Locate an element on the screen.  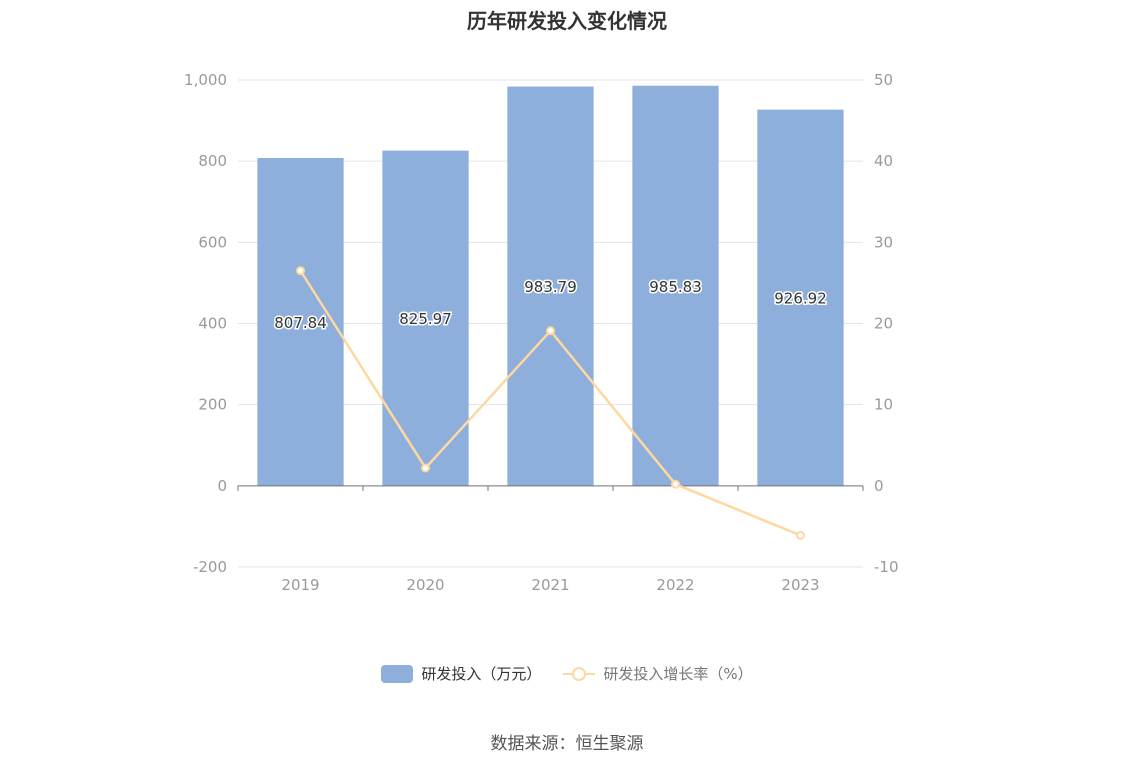
bar-data-label: 825.97 is located at coordinates (425, 319).